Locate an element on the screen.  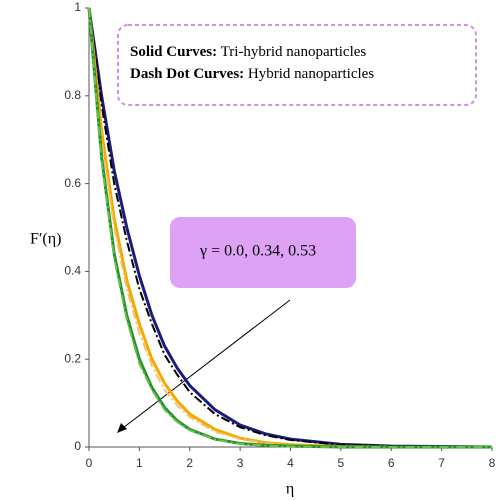
legend-line: Dash Dot Curves: Hybrid nanoparticles is located at coordinates (252, 74).